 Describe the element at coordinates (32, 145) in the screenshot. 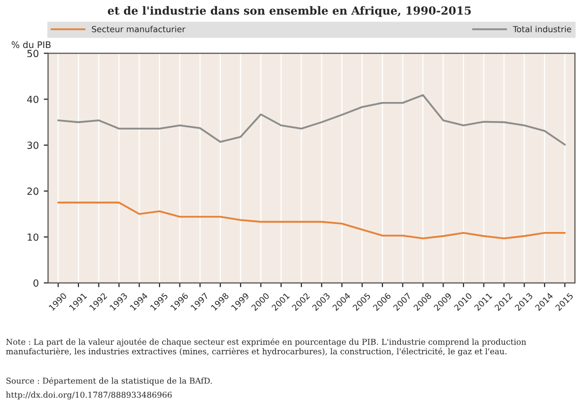

I see `y-tick-label: 30` at that location.